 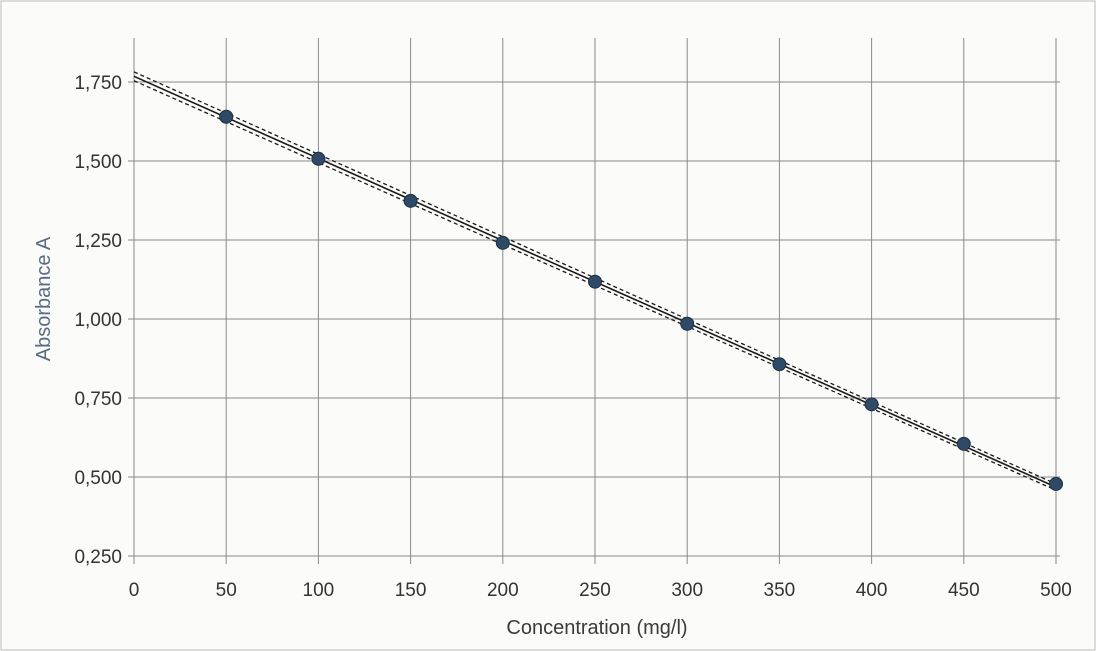 What do you see at coordinates (98, 83) in the screenshot?
I see `y-tick-label: 1,750` at bounding box center [98, 83].